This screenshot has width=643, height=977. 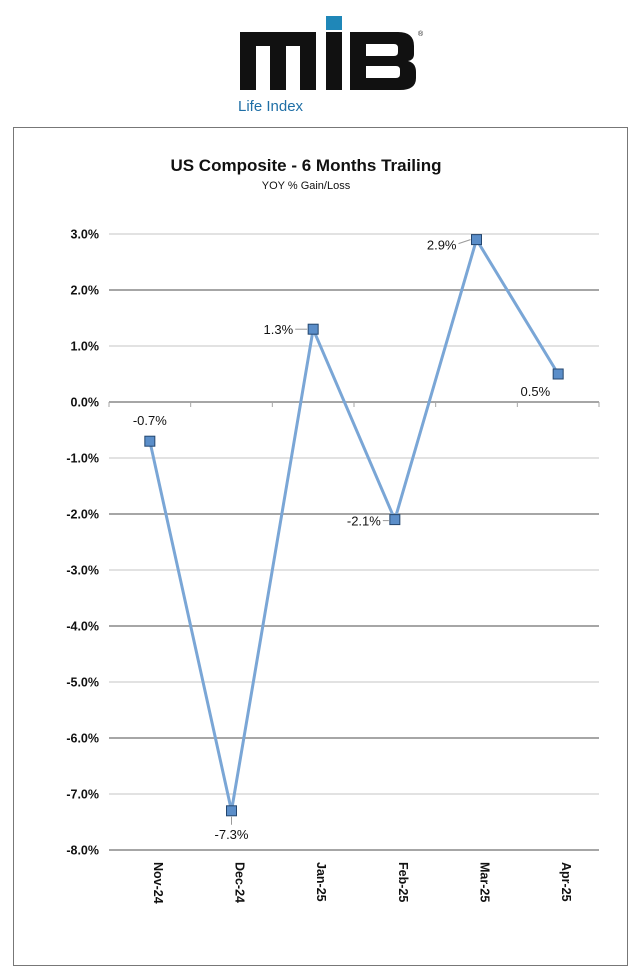 I want to click on y-tick-label: 0.0%, so click(x=85, y=403).